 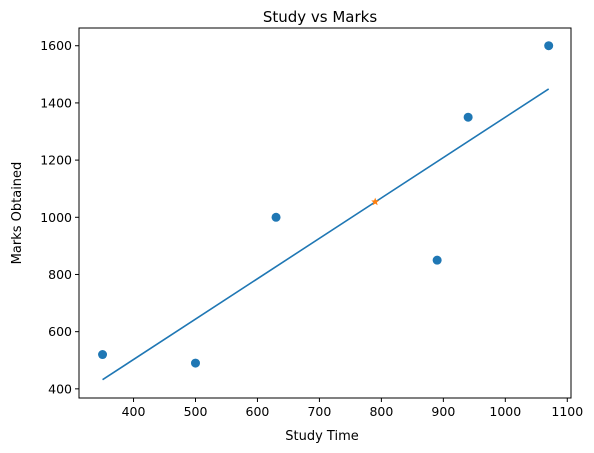 I want to click on x-tick-label: 900, so click(x=443, y=411).